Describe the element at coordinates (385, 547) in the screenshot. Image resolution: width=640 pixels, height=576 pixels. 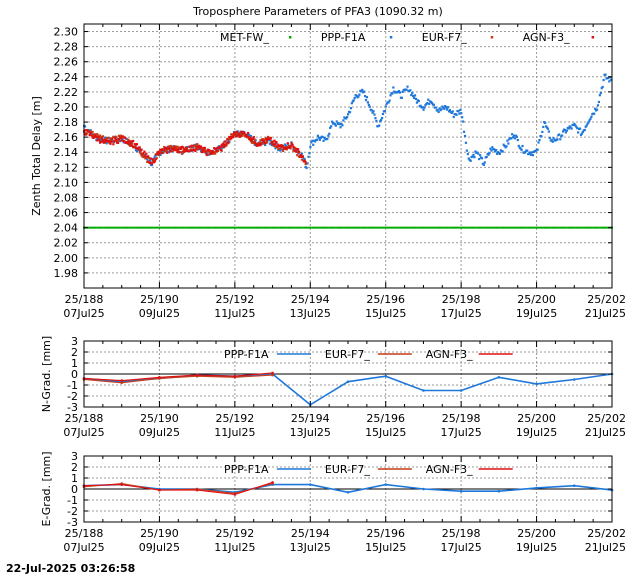
I see `x-tick-label: 15Jul25` at that location.